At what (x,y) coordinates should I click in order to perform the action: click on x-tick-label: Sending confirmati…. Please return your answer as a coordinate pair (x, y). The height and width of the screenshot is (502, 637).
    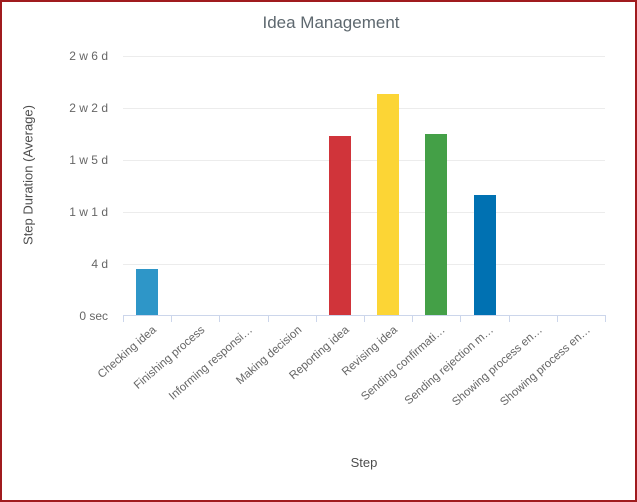
    Looking at the image, I should click on (403, 364).